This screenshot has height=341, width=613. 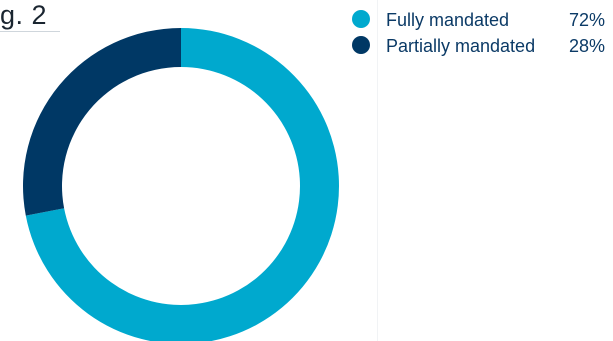 I want to click on legend-label-partially-mandated: Partially mandated, so click(x=461, y=46).